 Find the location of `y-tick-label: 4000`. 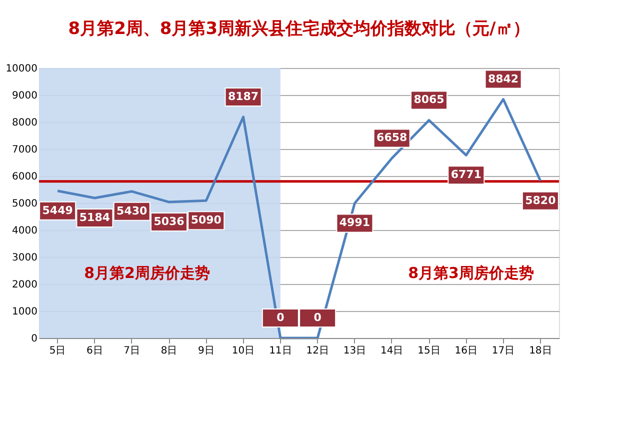

y-tick-label: 4000 is located at coordinates (25, 231).